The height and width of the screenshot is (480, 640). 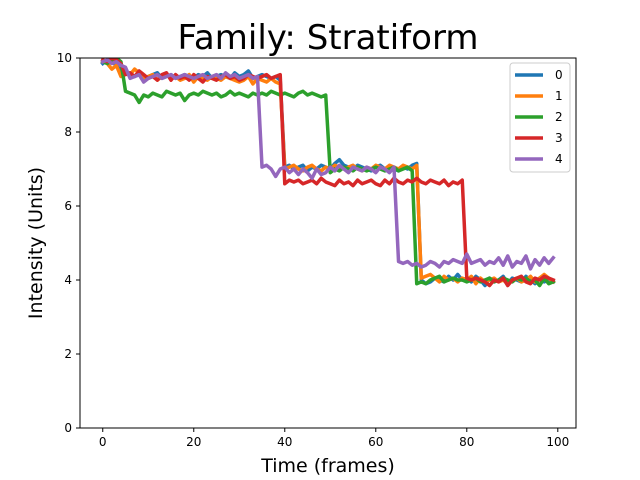 I want to click on y-tick-label: 2, so click(x=68, y=354).